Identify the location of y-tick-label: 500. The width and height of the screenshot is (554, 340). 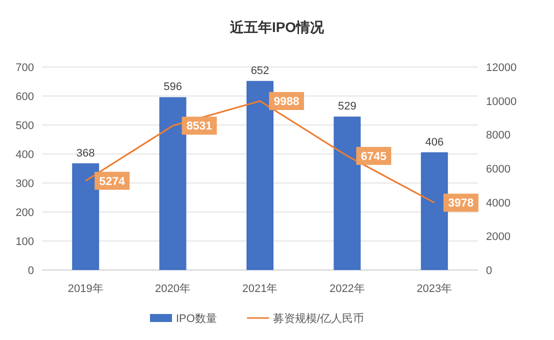
(25, 126).